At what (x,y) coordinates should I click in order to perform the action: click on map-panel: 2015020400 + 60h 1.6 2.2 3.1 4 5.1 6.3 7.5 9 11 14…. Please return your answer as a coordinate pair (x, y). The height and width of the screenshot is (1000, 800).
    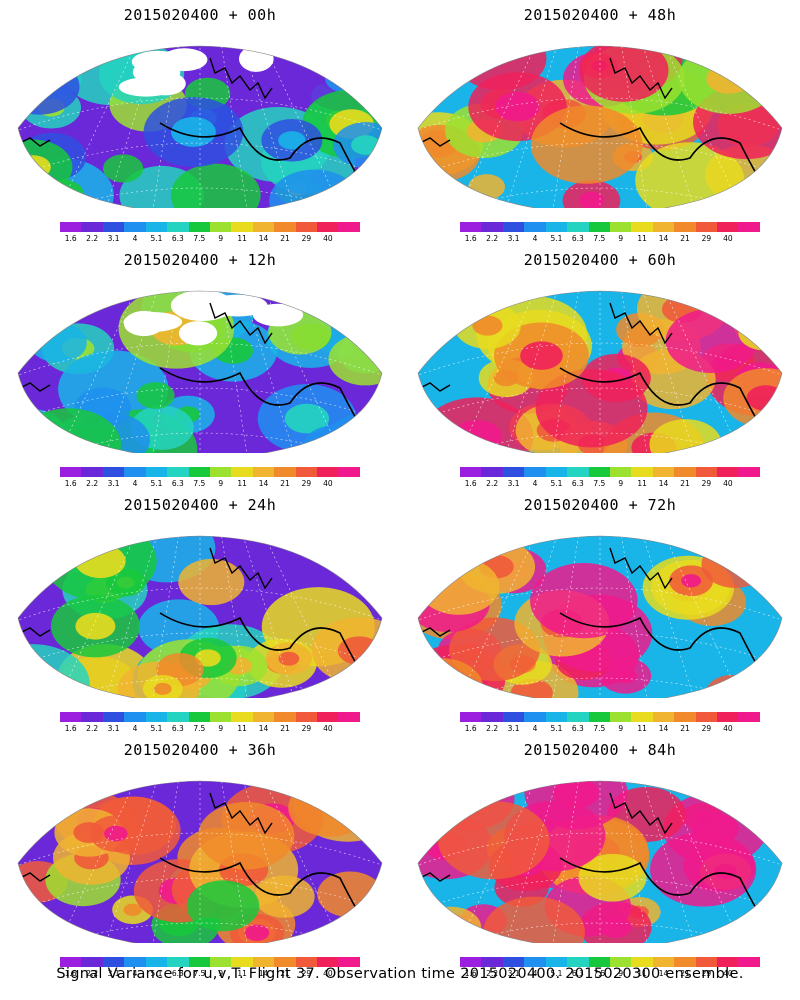
    Looking at the image, I should click on (600, 367).